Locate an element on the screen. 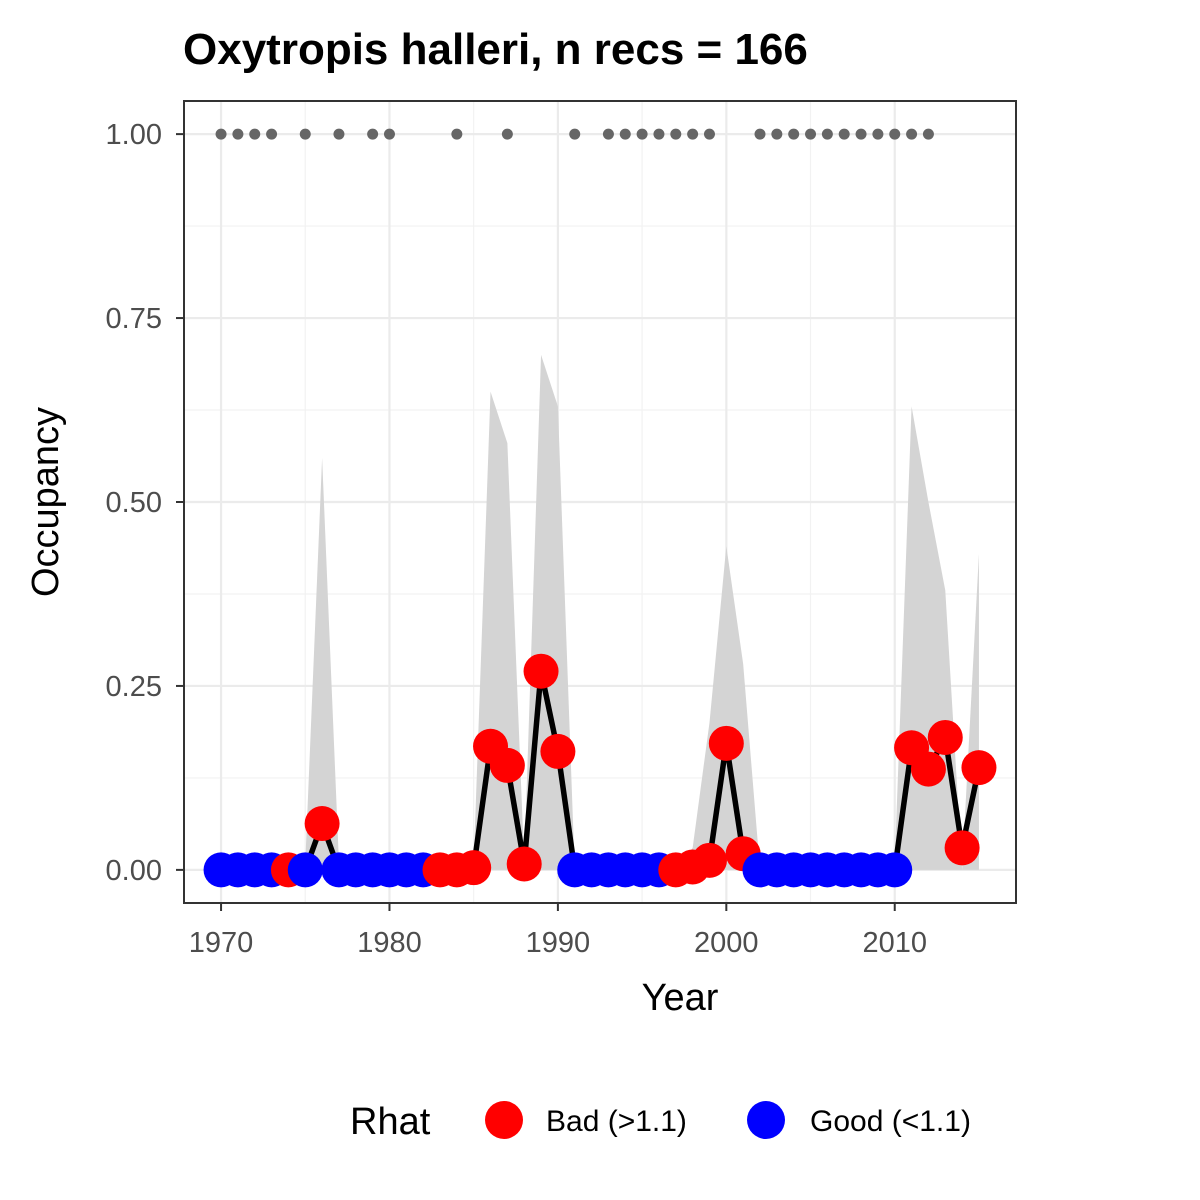 The height and width of the screenshot is (1200, 1200). legend-label-bad: Bad (>1.1) is located at coordinates (616, 1121).